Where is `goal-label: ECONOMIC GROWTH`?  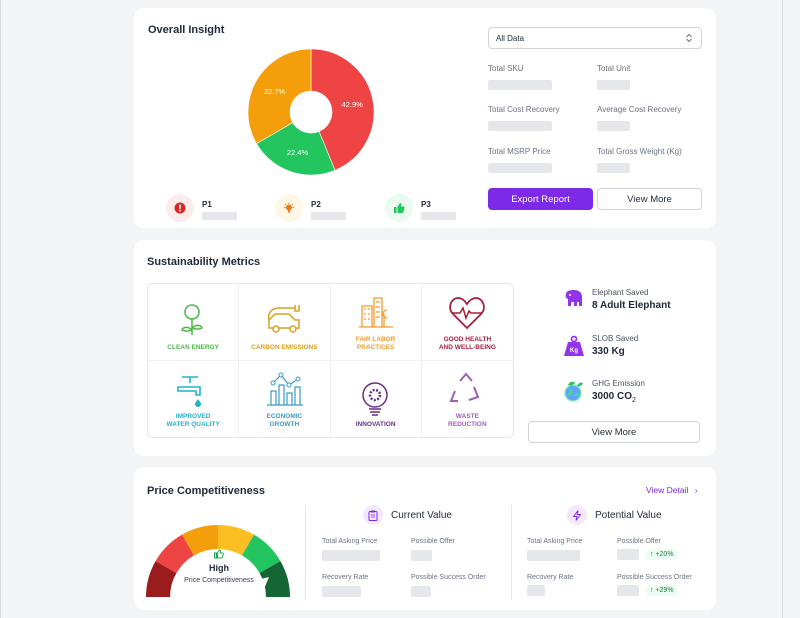 goal-label: ECONOMIC GROWTH is located at coordinates (284, 420).